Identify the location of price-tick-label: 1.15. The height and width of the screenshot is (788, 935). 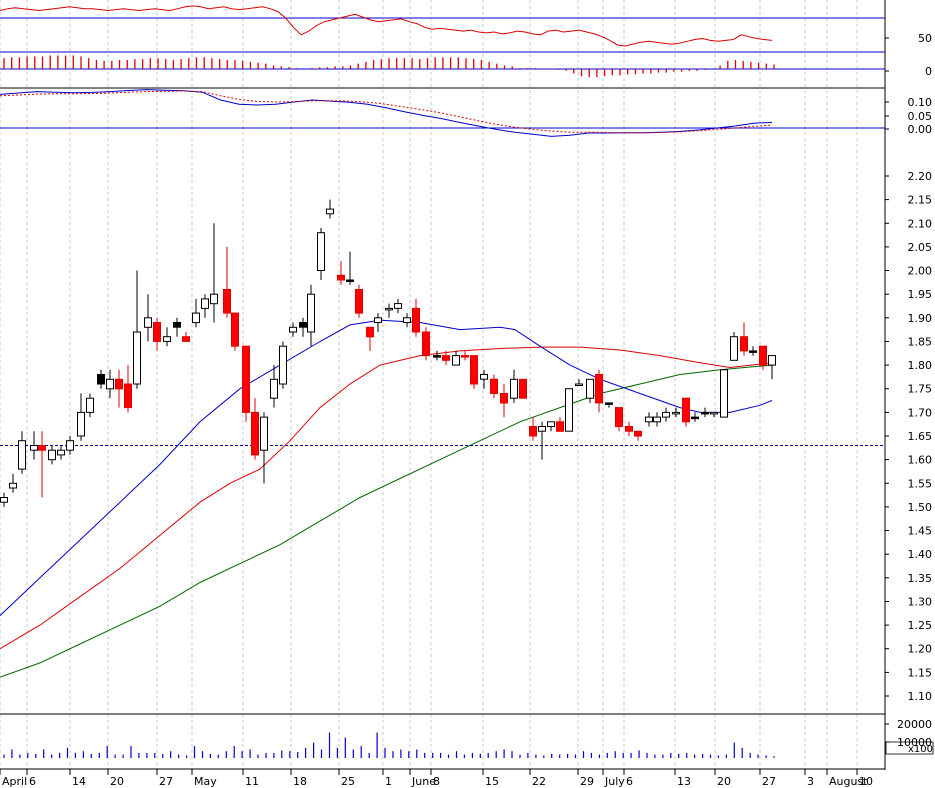
(920, 672).